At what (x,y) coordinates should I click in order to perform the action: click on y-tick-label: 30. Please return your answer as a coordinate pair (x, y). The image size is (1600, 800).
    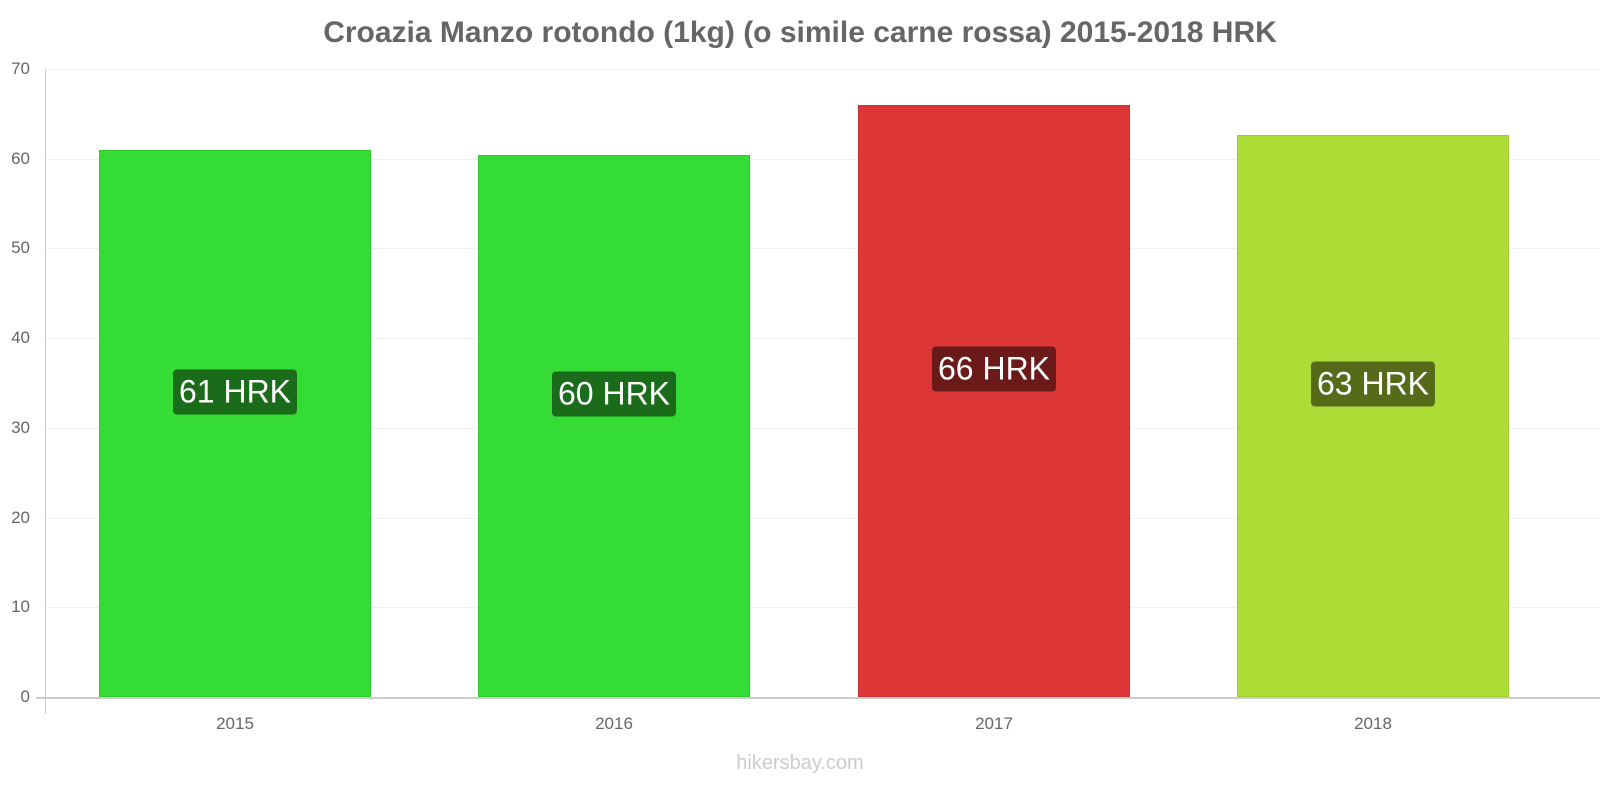
    Looking at the image, I should click on (20, 427).